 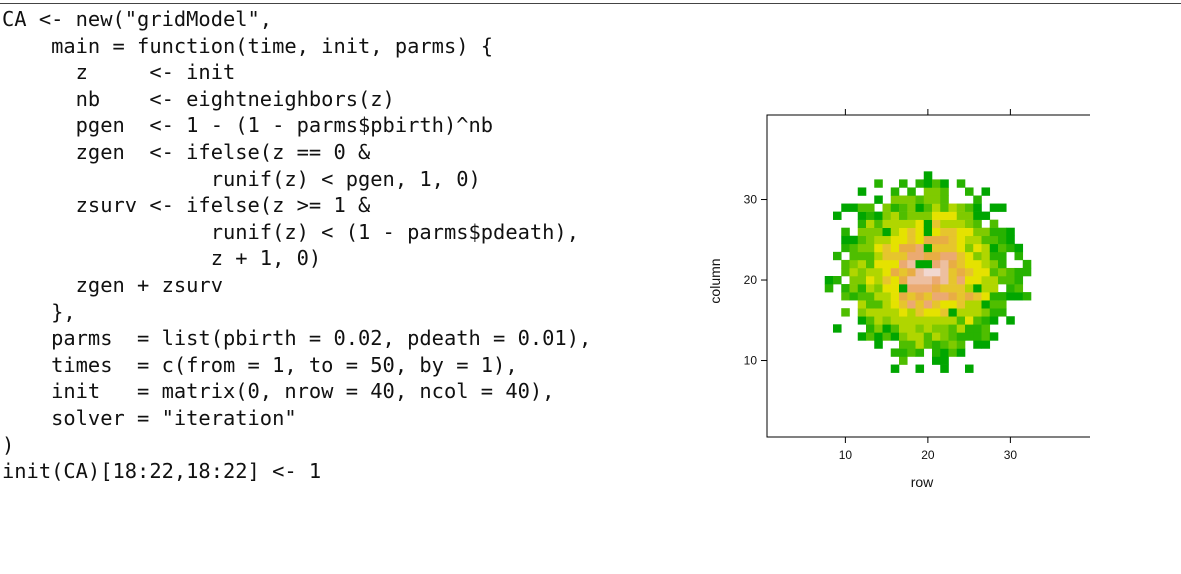 I want to click on x-tick-label: 10, so click(x=846, y=455).